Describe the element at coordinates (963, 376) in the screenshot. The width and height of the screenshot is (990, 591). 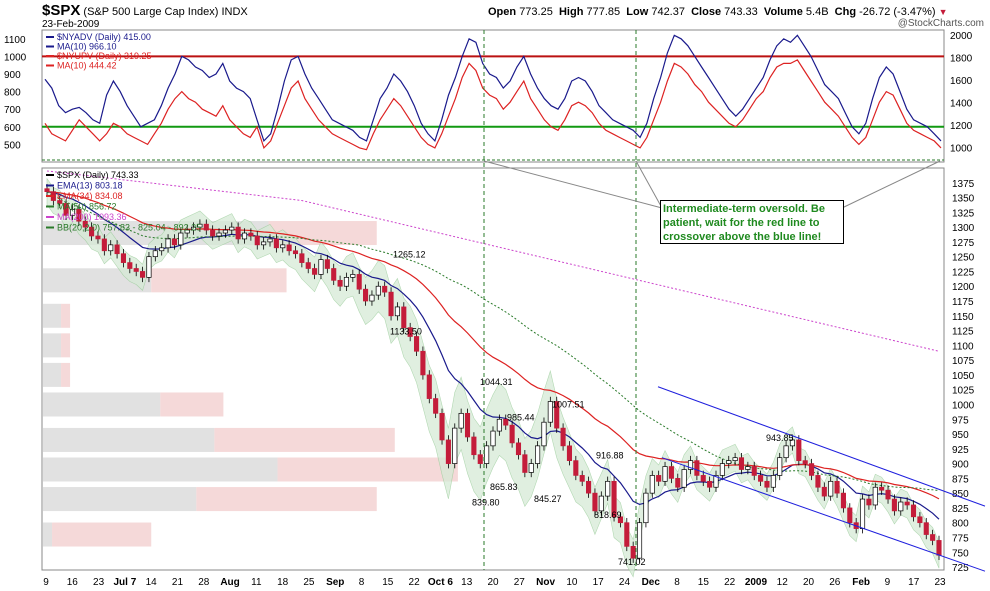
I see `price-y-tick: 1050` at that location.